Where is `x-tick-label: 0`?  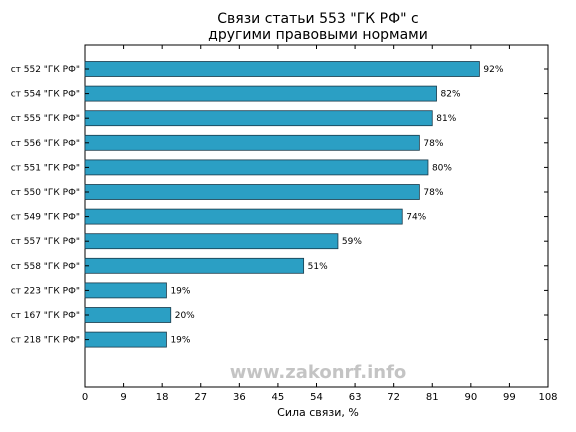
x-tick-label: 0 is located at coordinates (85, 397).